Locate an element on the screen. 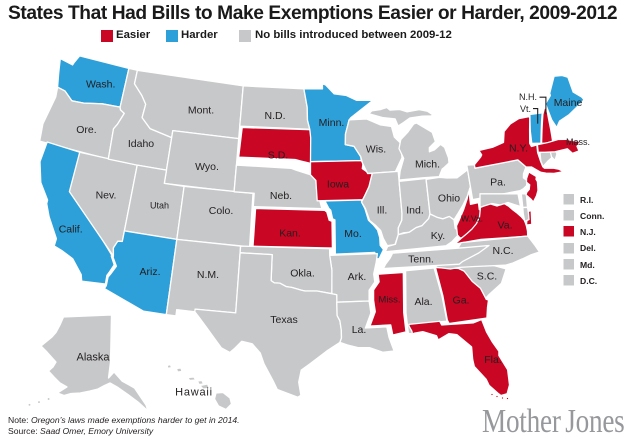 The width and height of the screenshot is (630, 441). svg-text: Ala. is located at coordinates (423, 302).